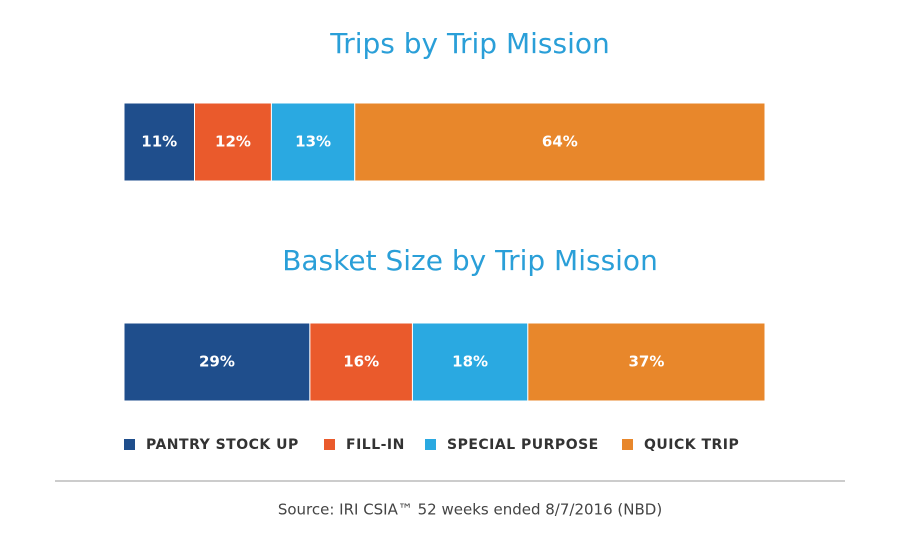 This screenshot has width=900, height=550. Describe the element at coordinates (523, 445) in the screenshot. I see `legend-label: SPECIAL PURPOSE` at that location.